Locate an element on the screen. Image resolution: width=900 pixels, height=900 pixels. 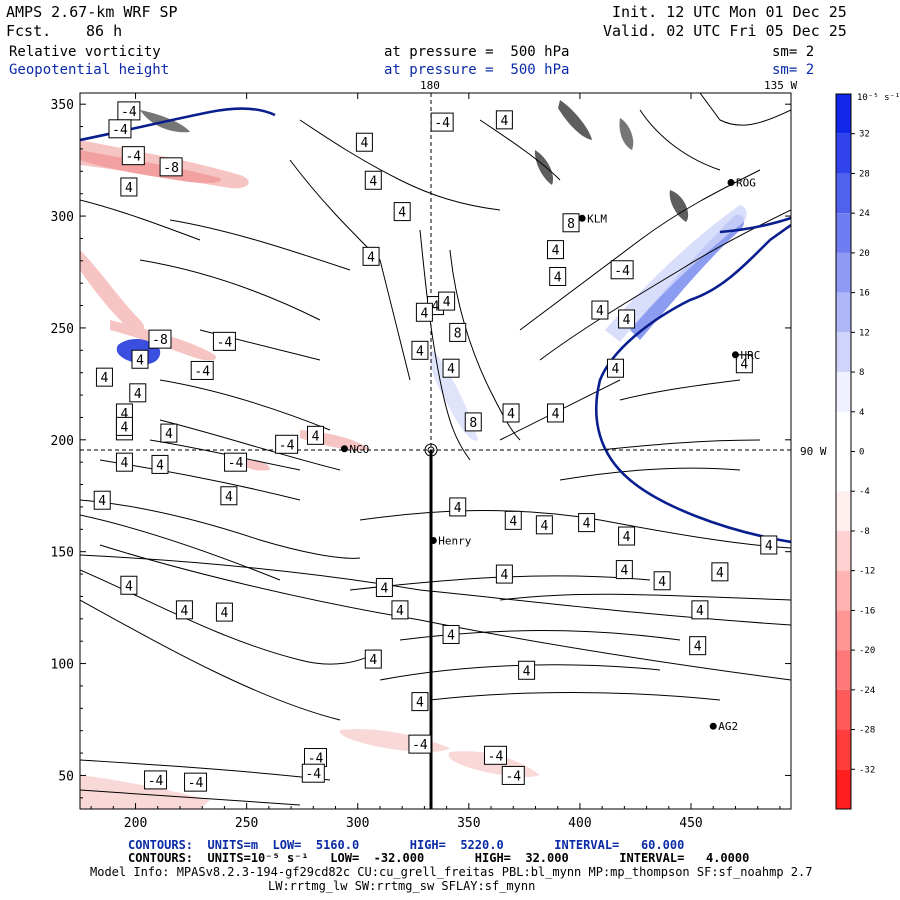
colorbar-tick-label: 32 is located at coordinates (864, 135).